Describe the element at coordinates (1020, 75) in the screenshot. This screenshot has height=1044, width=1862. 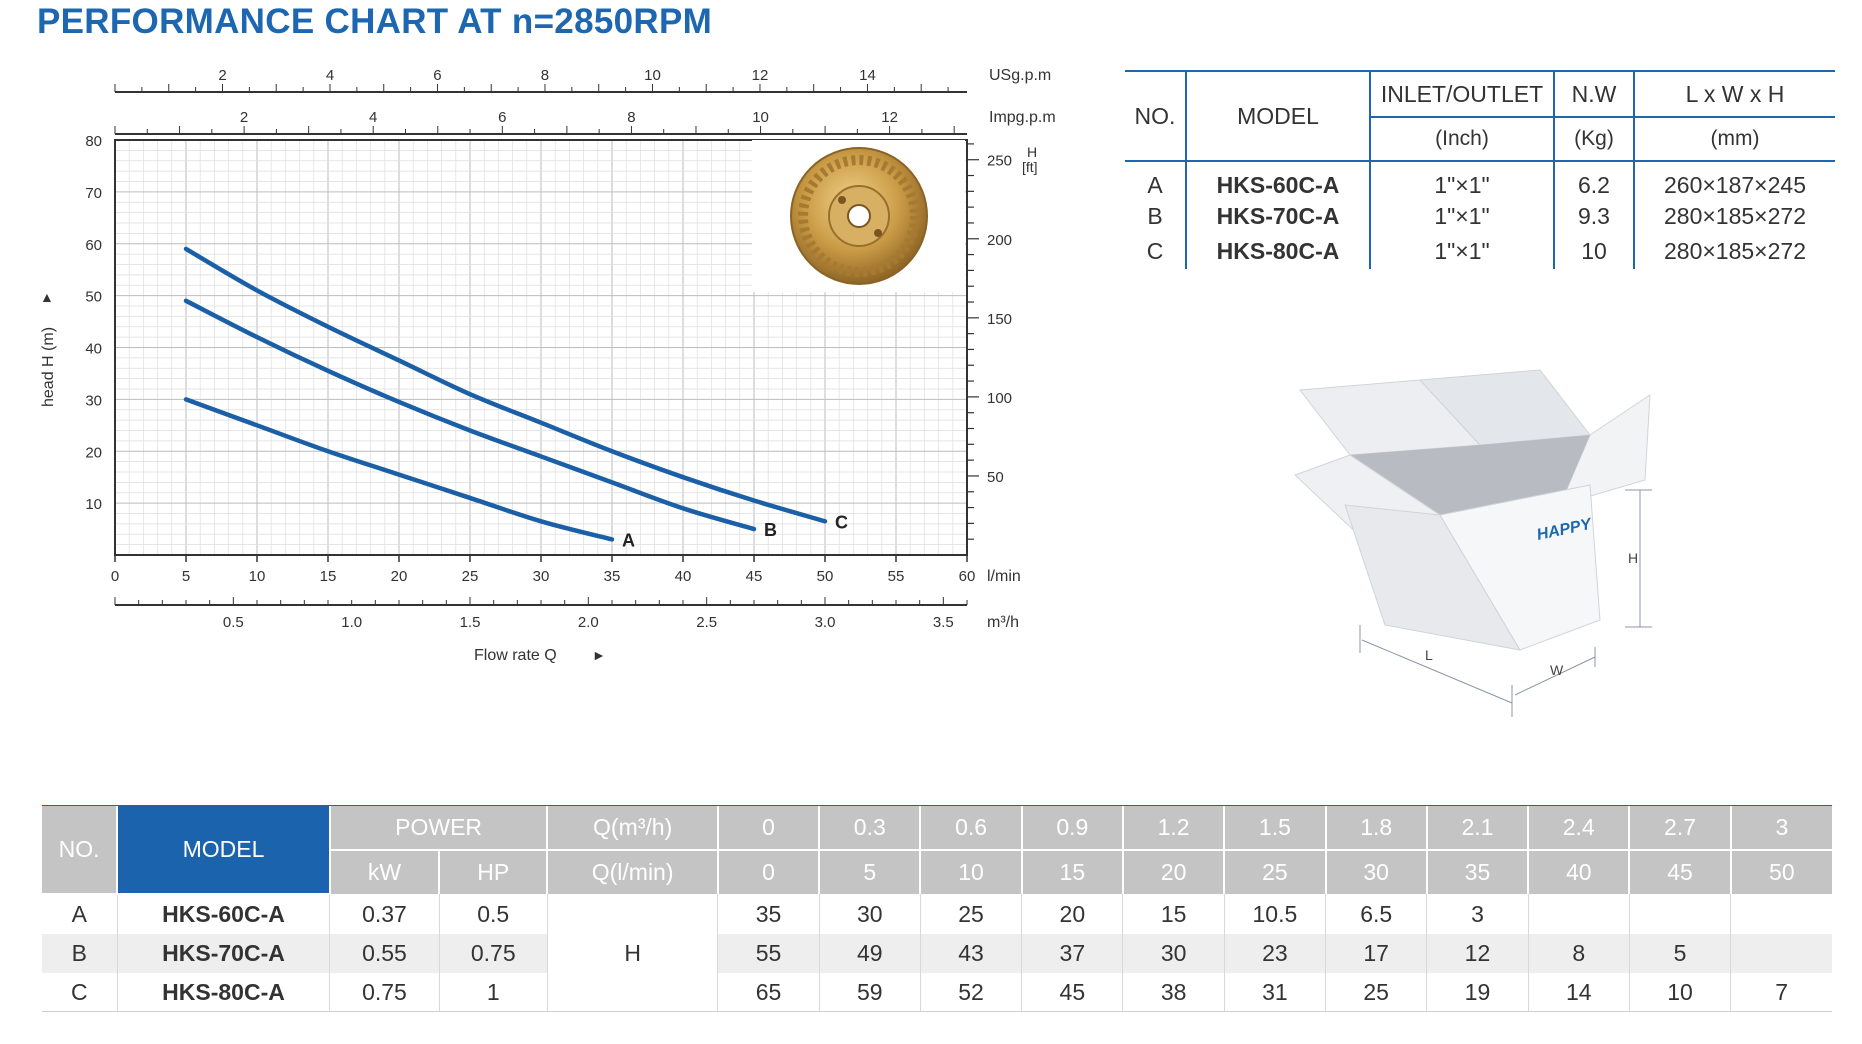
I see `usgpm-unit-label: USg.p.m` at that location.